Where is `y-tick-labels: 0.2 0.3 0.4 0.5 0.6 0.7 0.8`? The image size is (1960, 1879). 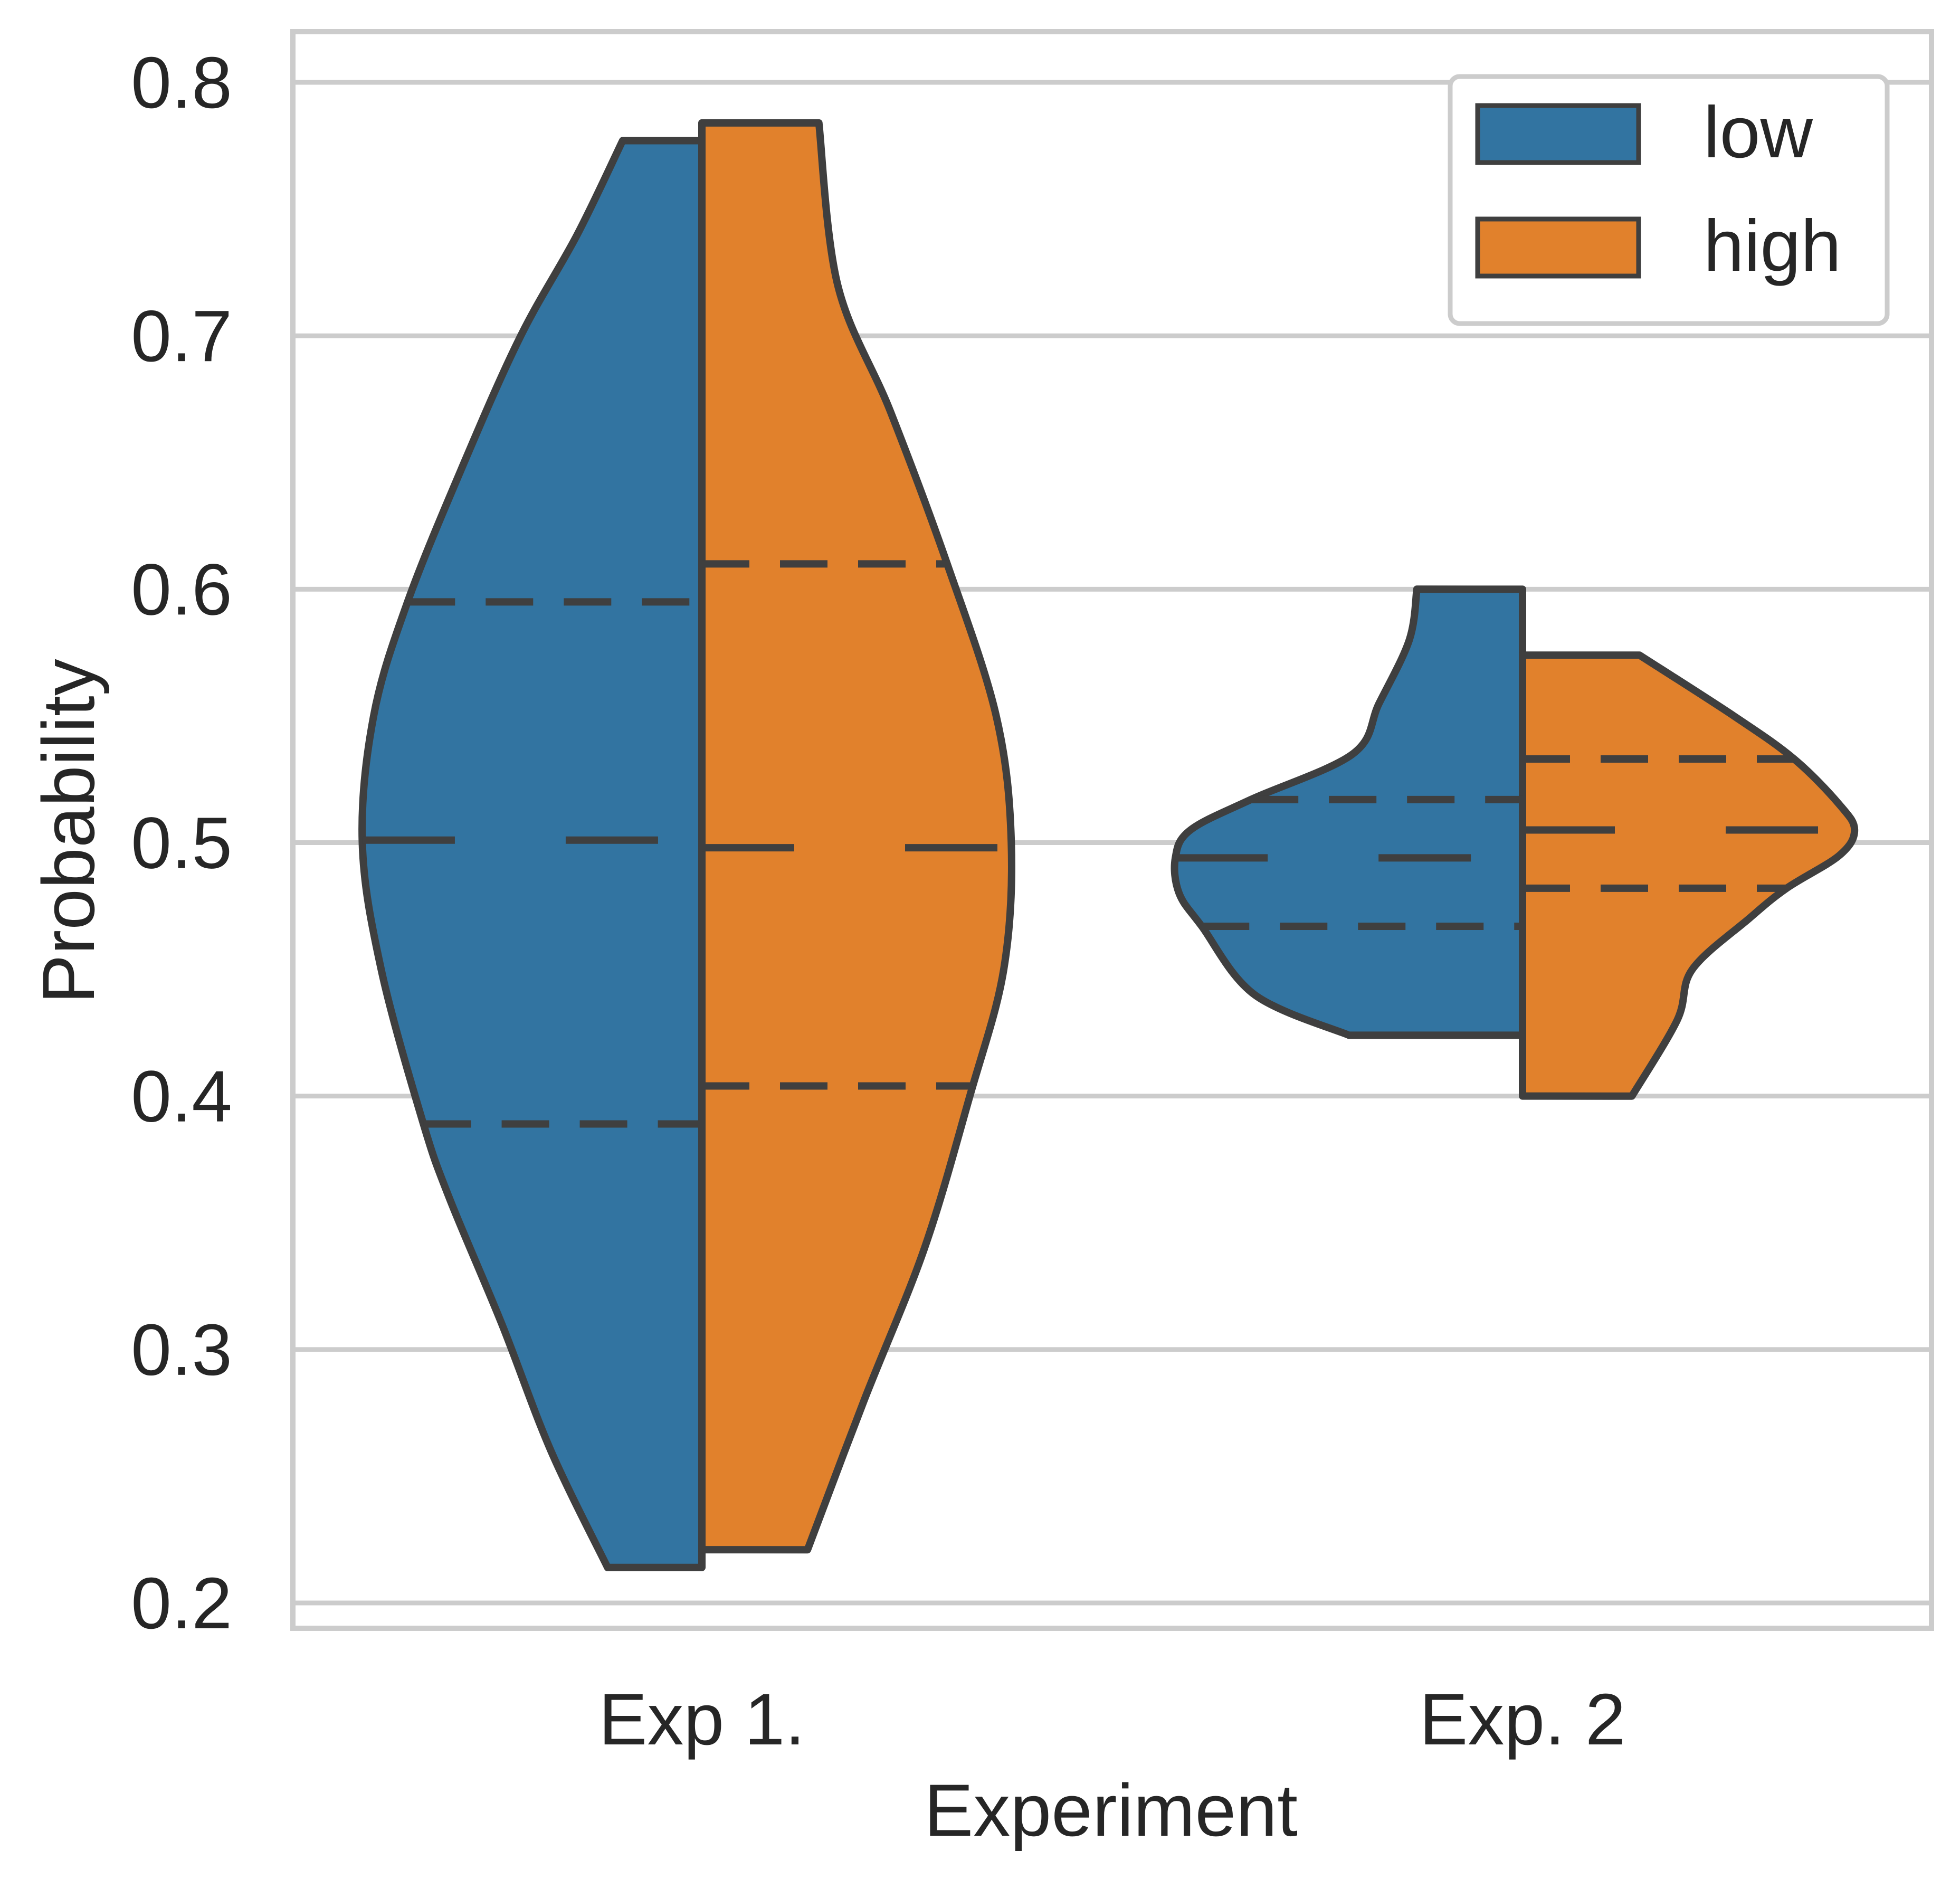 y-tick-labels: 0.2 0.3 0.4 0.5 0.6 0.7 0.8 is located at coordinates (181, 843).